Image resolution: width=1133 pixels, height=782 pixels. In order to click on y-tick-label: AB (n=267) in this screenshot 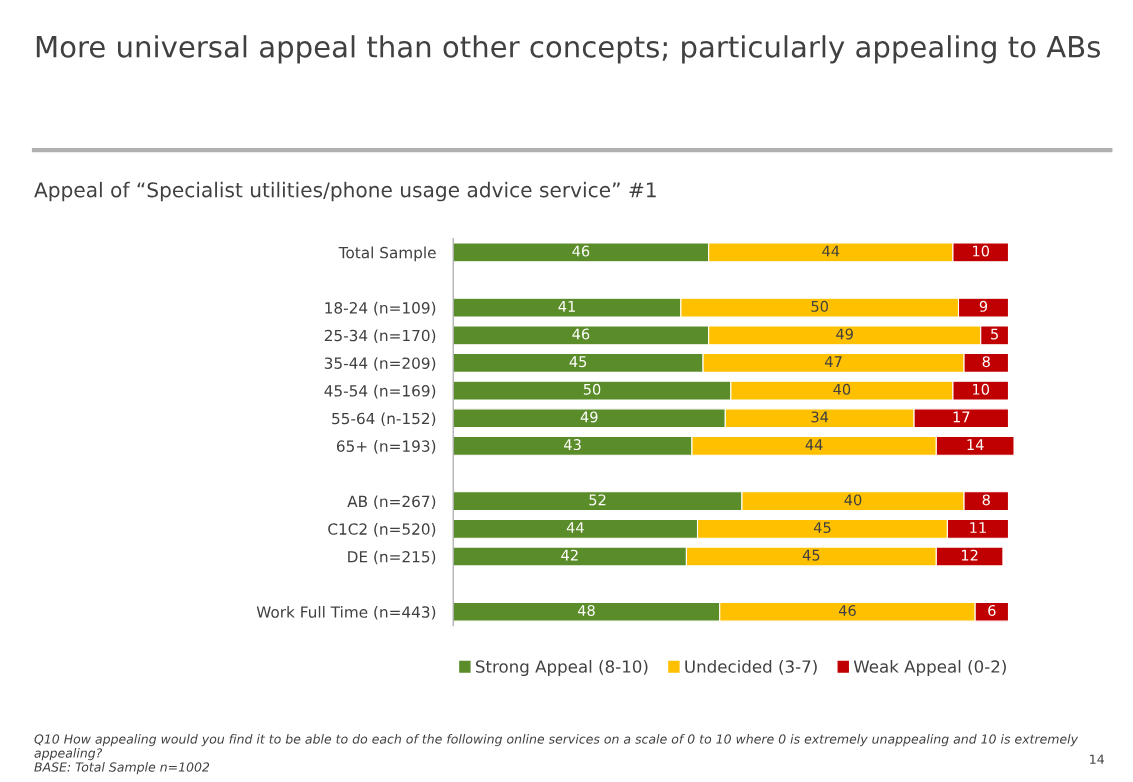, I will do `click(391, 502)`.